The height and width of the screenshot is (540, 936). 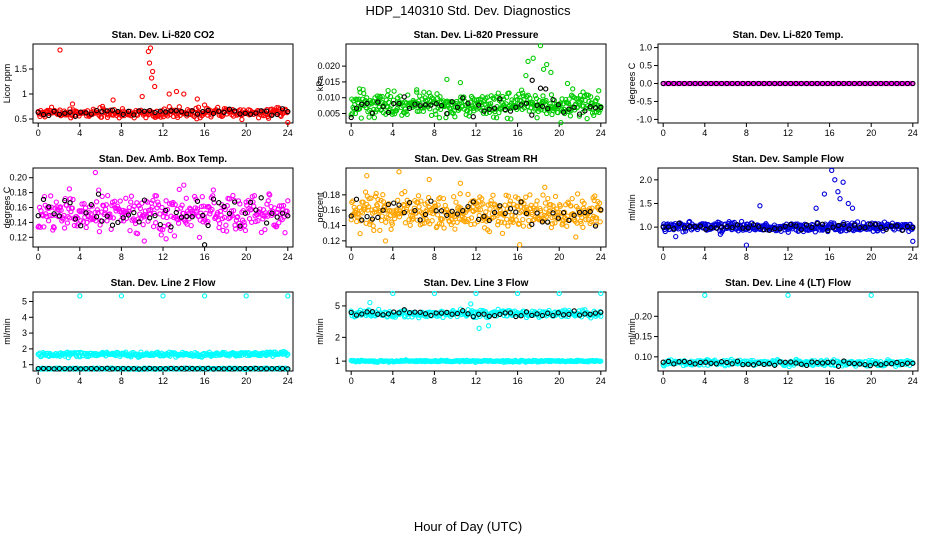 What do you see at coordinates (643, 357) in the screenshot?
I see `y-tick-label: 0.10` at bounding box center [643, 357].